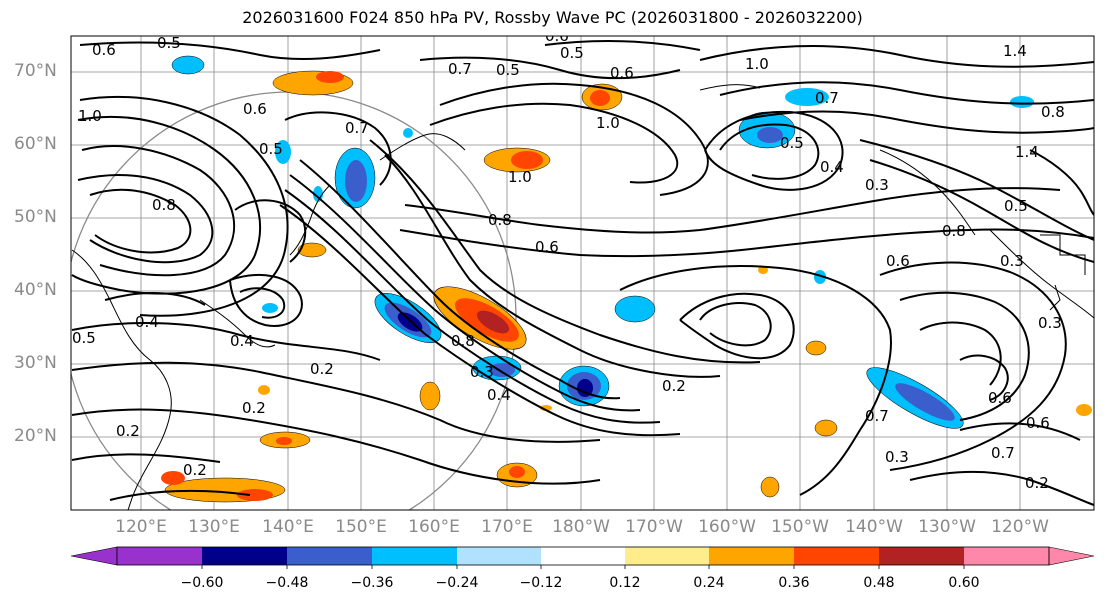  Describe the element at coordinates (879, 583) in the screenshot. I see `colorbar-tick-label: 0.48` at that location.